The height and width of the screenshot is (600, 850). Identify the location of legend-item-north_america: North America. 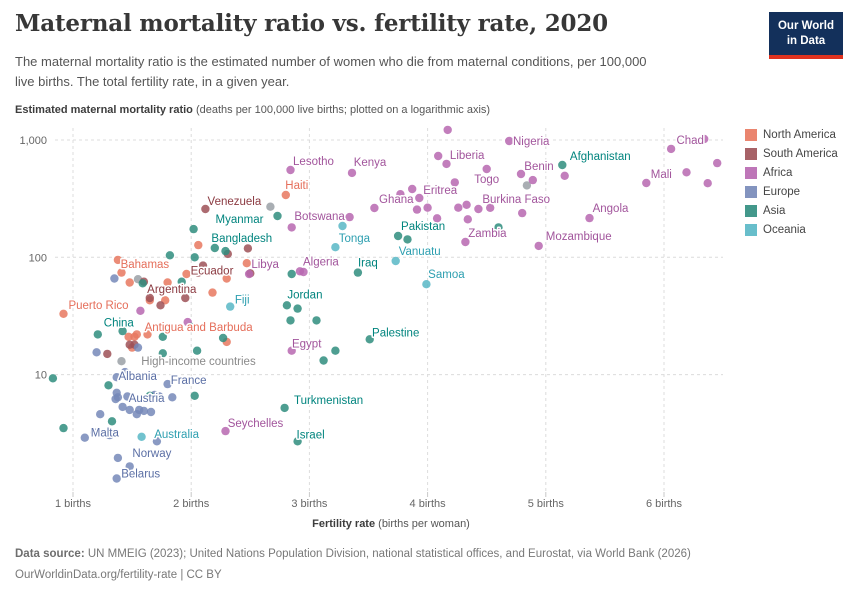
(791, 135).